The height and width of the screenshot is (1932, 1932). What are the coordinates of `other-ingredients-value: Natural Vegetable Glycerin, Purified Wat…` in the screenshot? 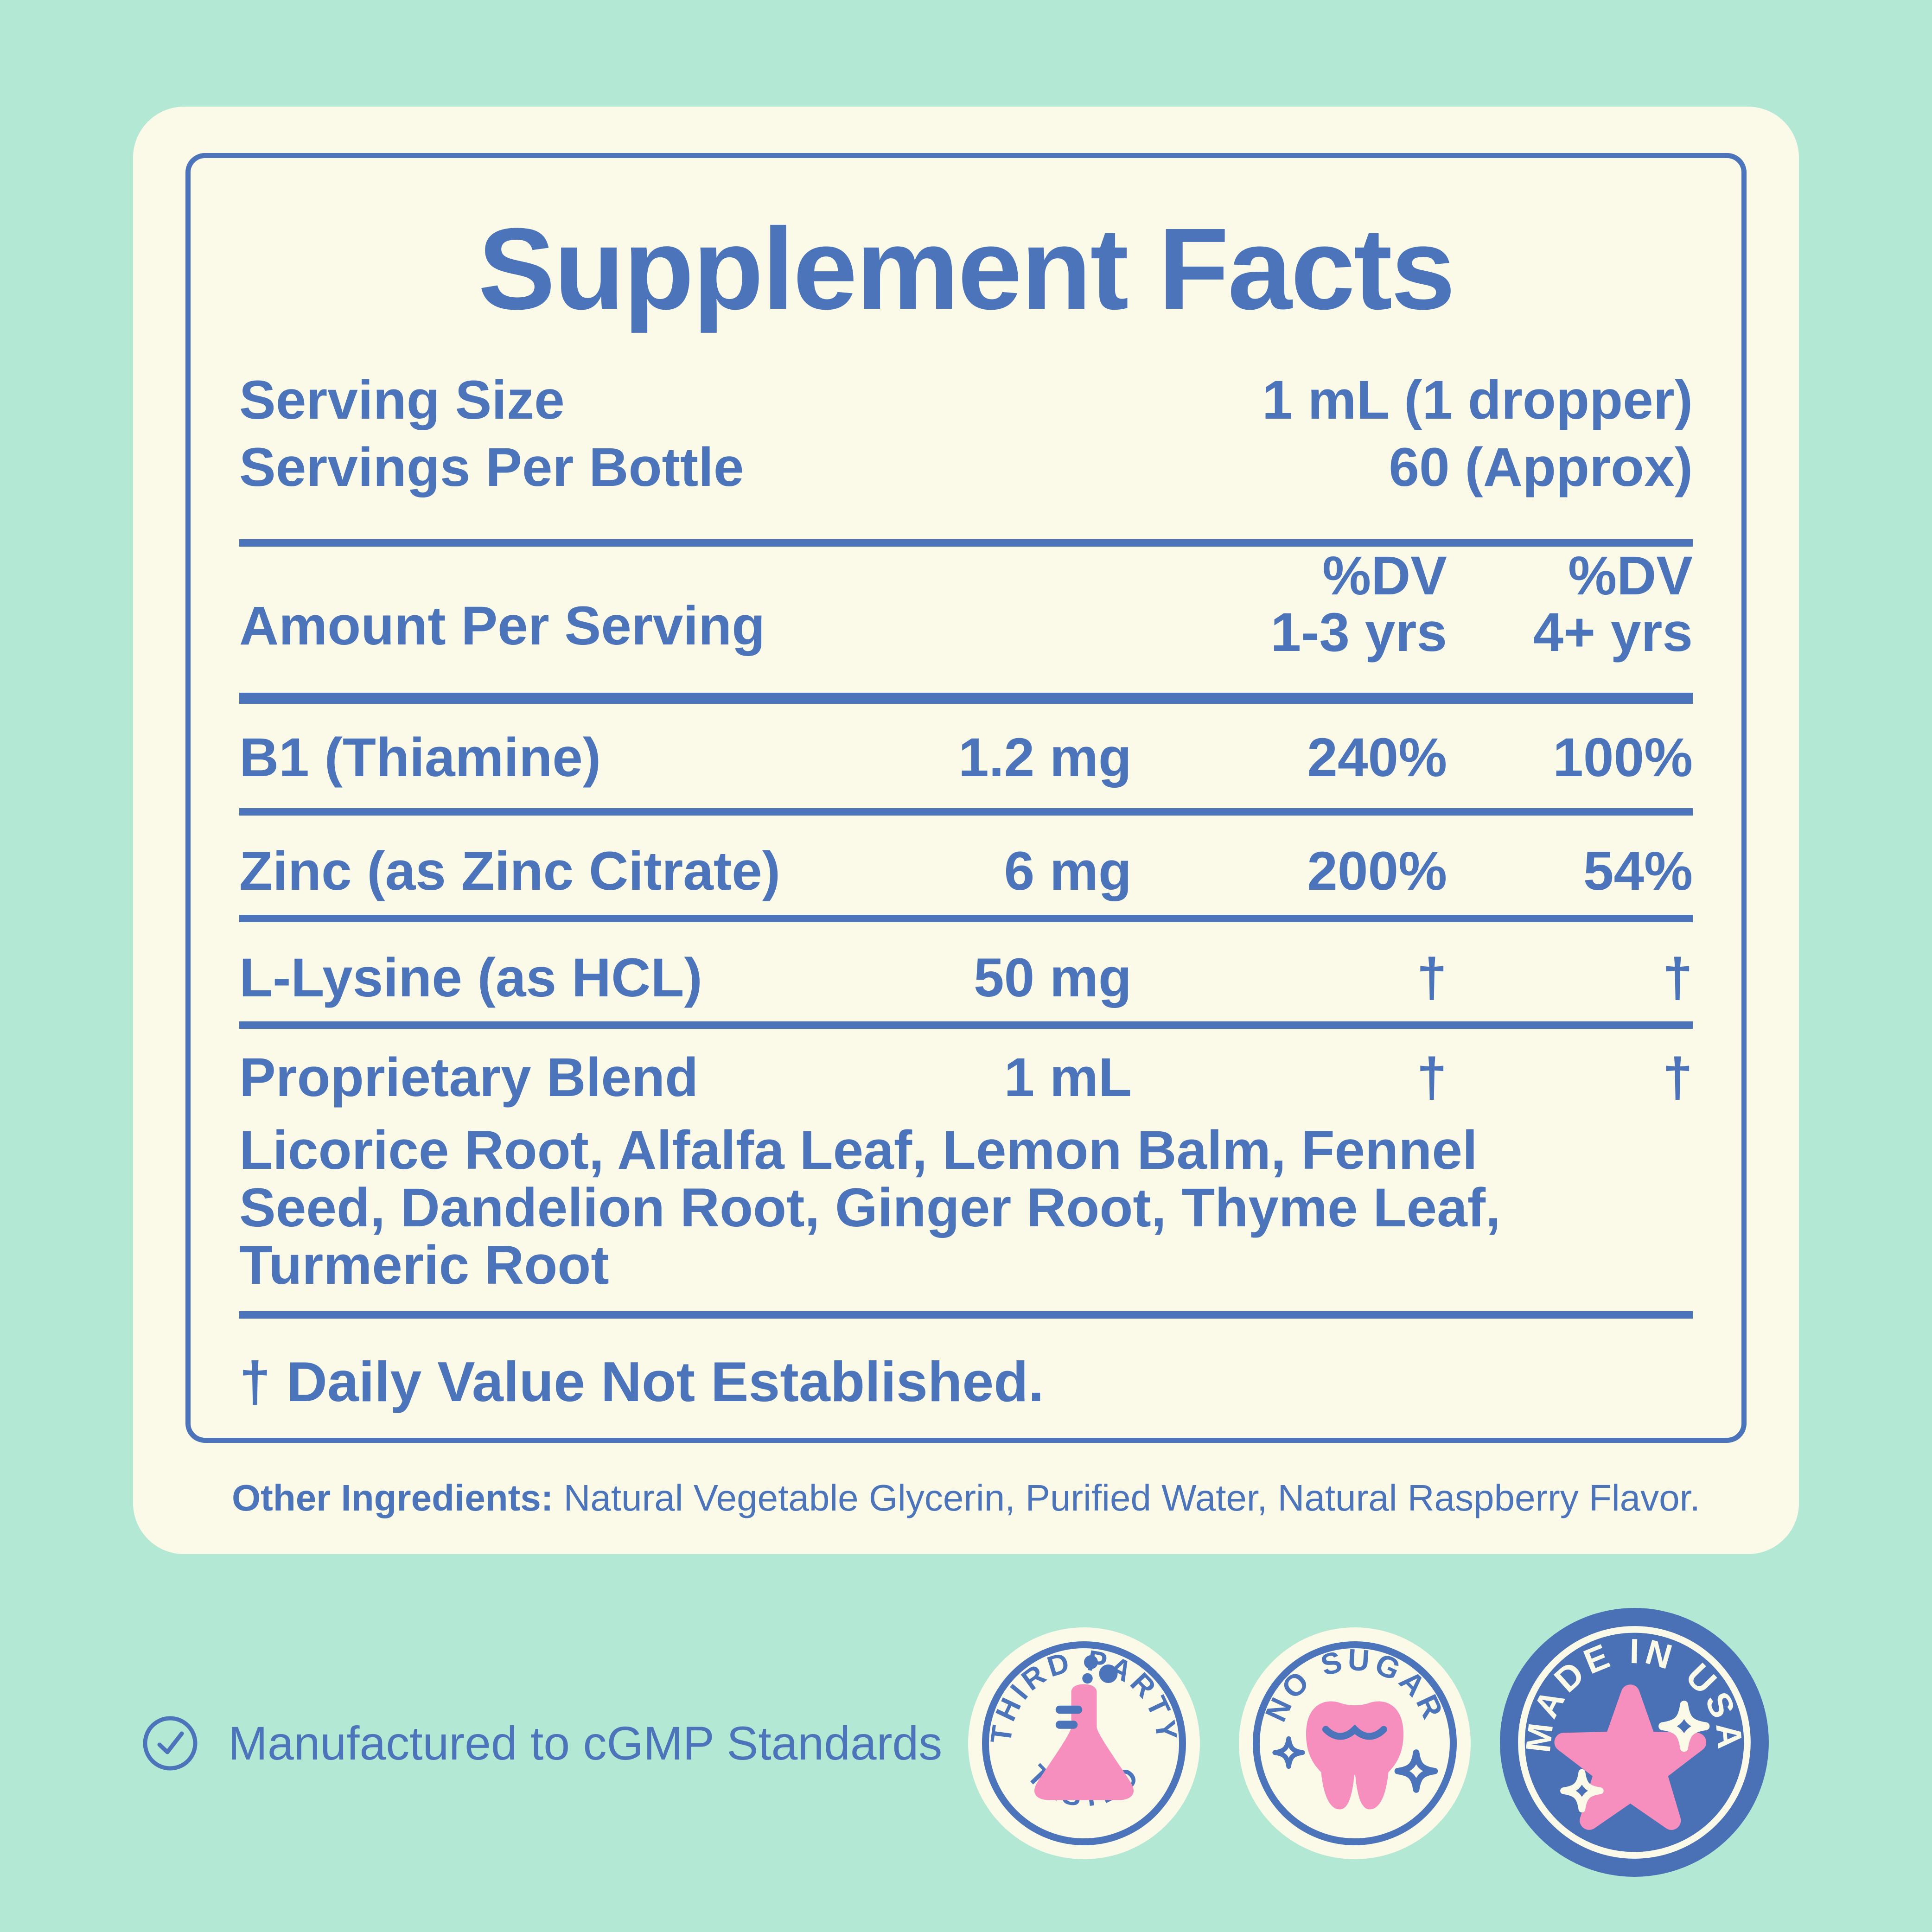 It's located at (1127, 1498).